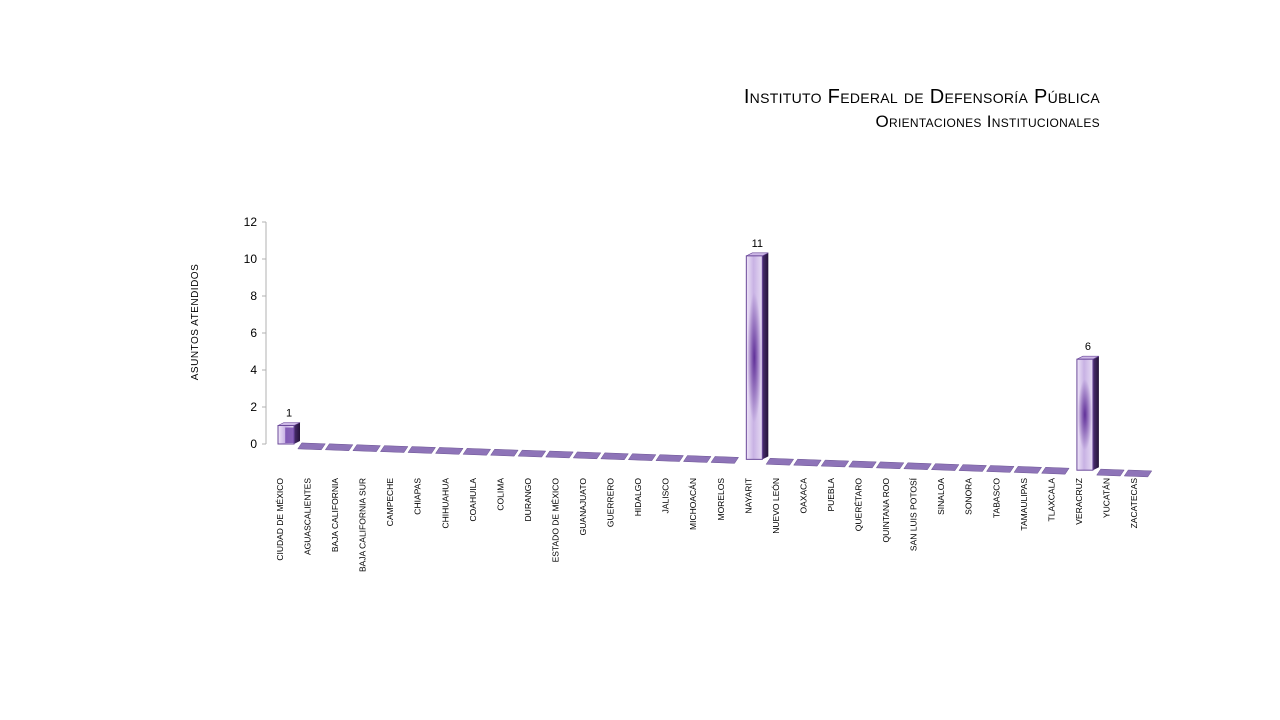 The image size is (1280, 720). Describe the element at coordinates (289, 414) in the screenshot. I see `data-label: 1` at that location.